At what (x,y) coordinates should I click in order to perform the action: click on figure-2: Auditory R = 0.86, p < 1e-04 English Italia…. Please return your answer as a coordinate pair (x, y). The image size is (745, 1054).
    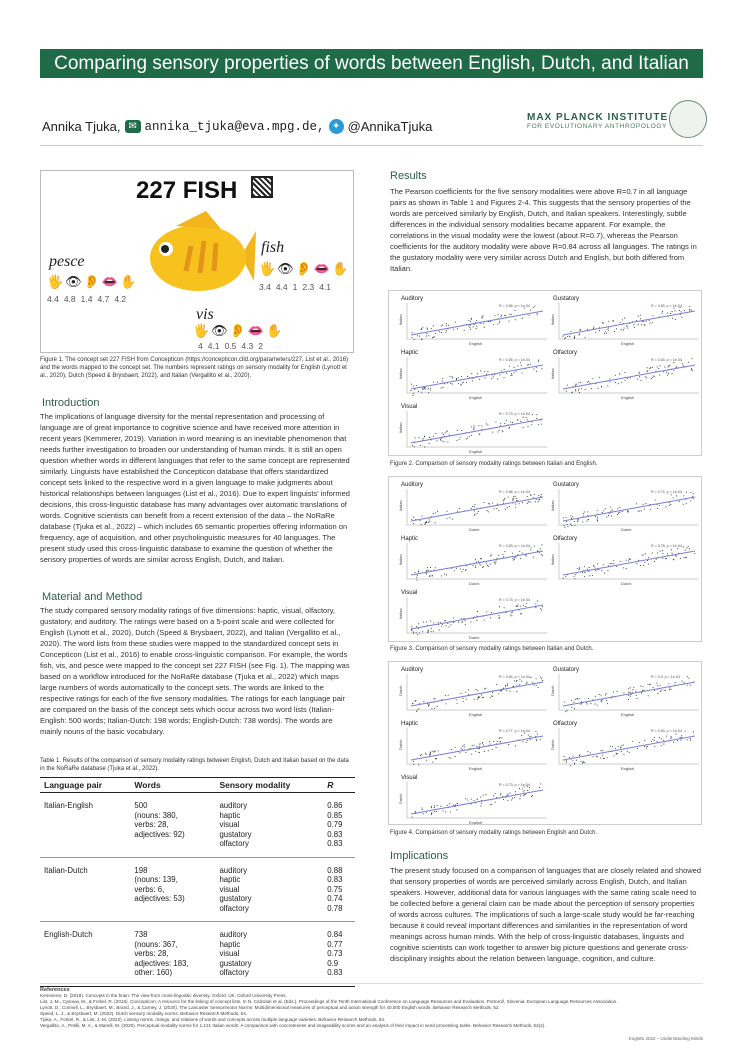
    Looking at the image, I should click on (545, 373).